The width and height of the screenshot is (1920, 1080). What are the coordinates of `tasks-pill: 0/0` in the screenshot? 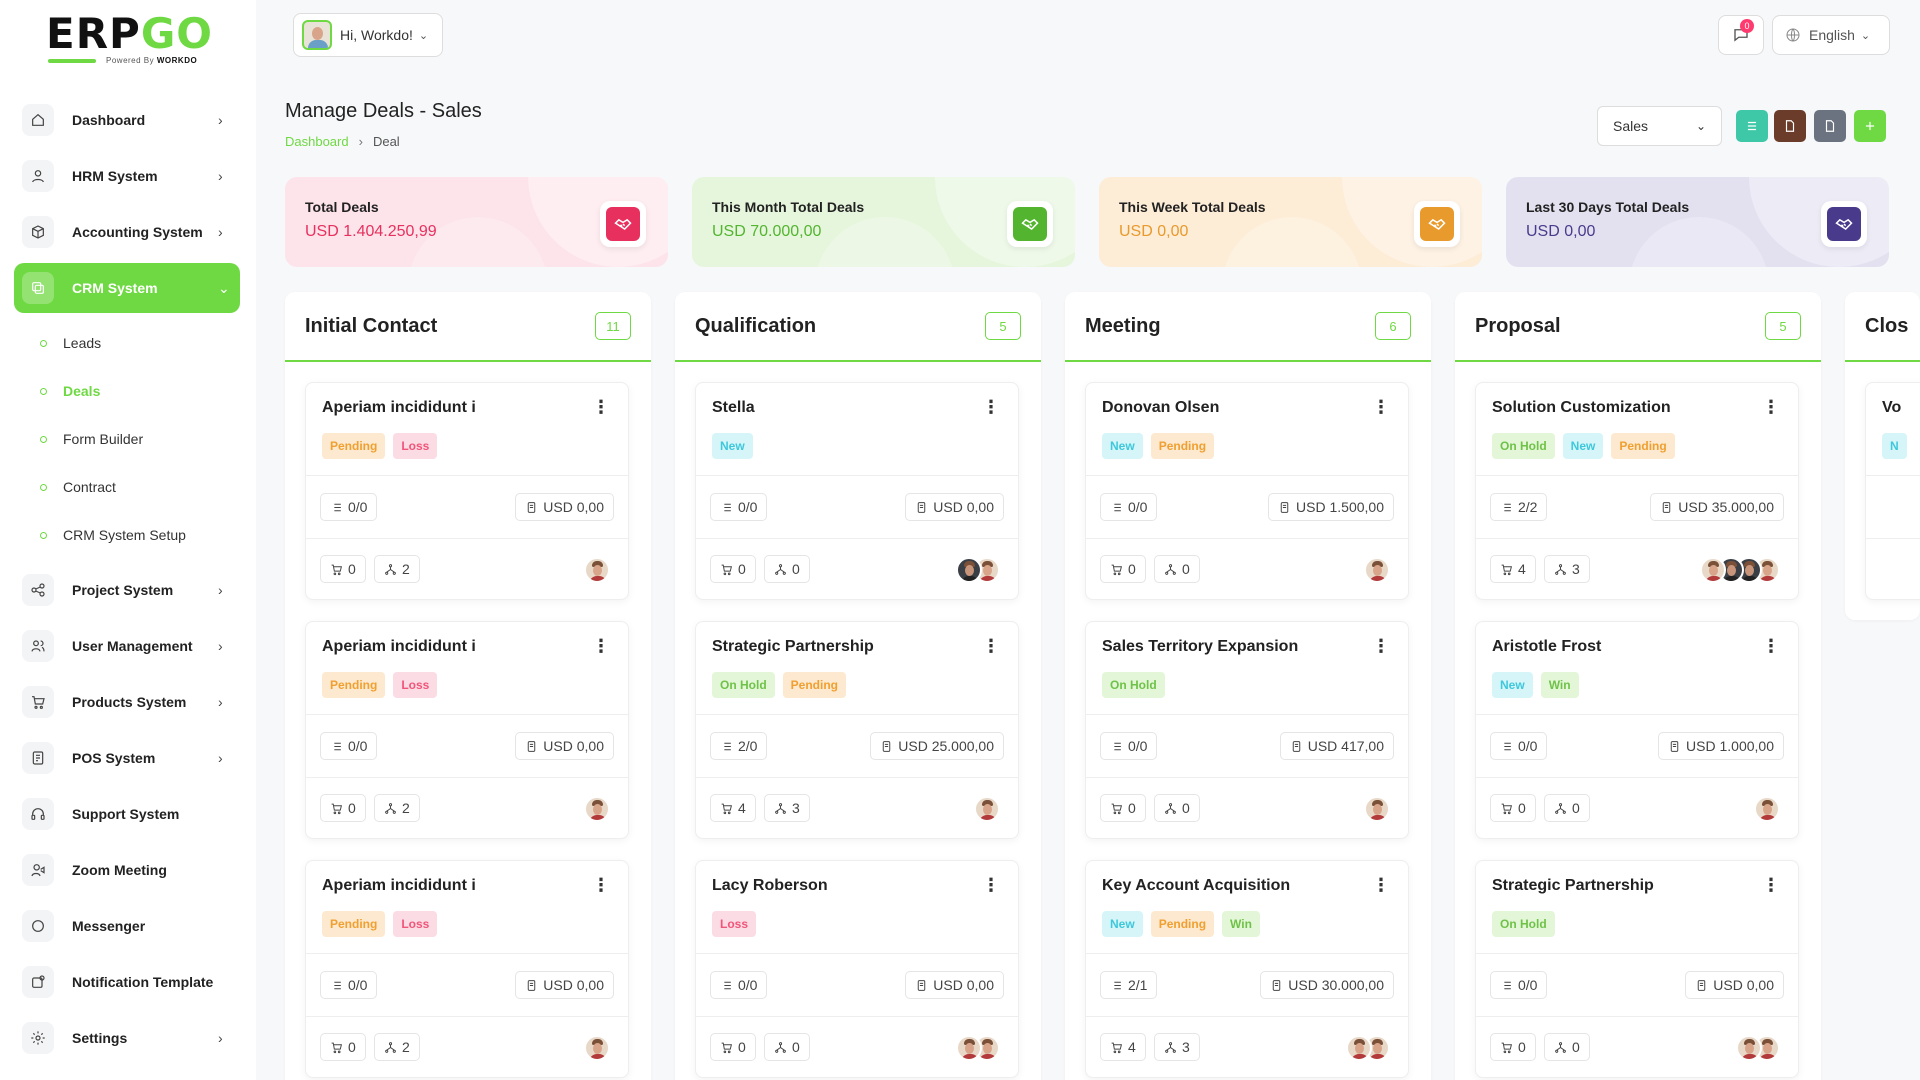 It's located at (349, 507).